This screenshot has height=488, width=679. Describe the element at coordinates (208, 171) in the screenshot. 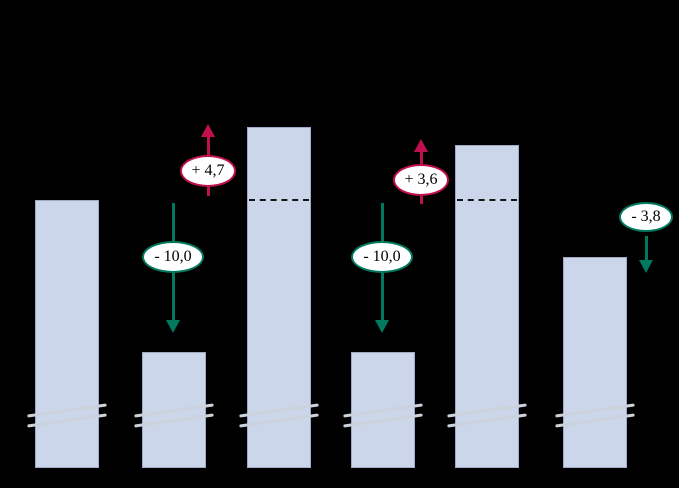

I see `annotation-badge: + 4,7` at that location.